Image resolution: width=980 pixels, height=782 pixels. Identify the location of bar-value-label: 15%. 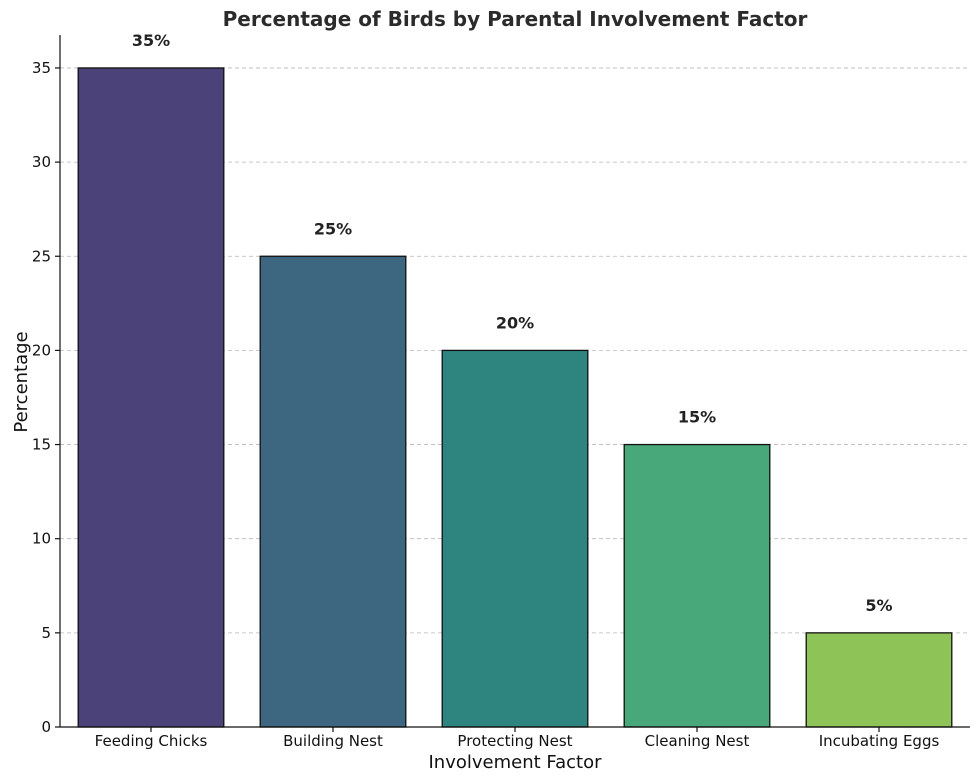
(697, 417).